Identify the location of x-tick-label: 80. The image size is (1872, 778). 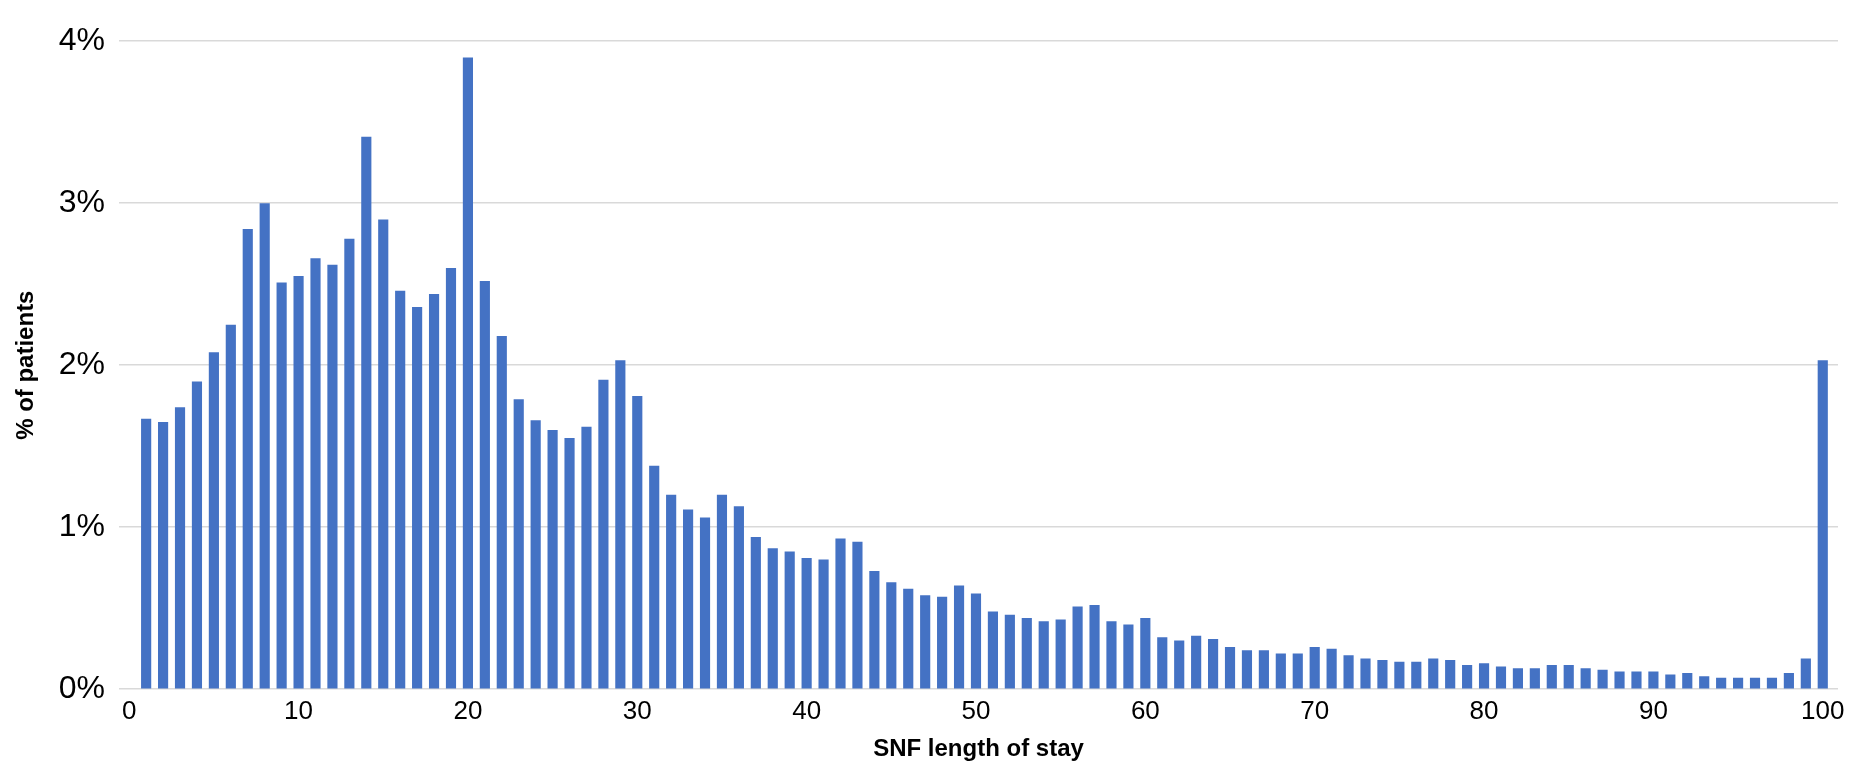
(1484, 710).